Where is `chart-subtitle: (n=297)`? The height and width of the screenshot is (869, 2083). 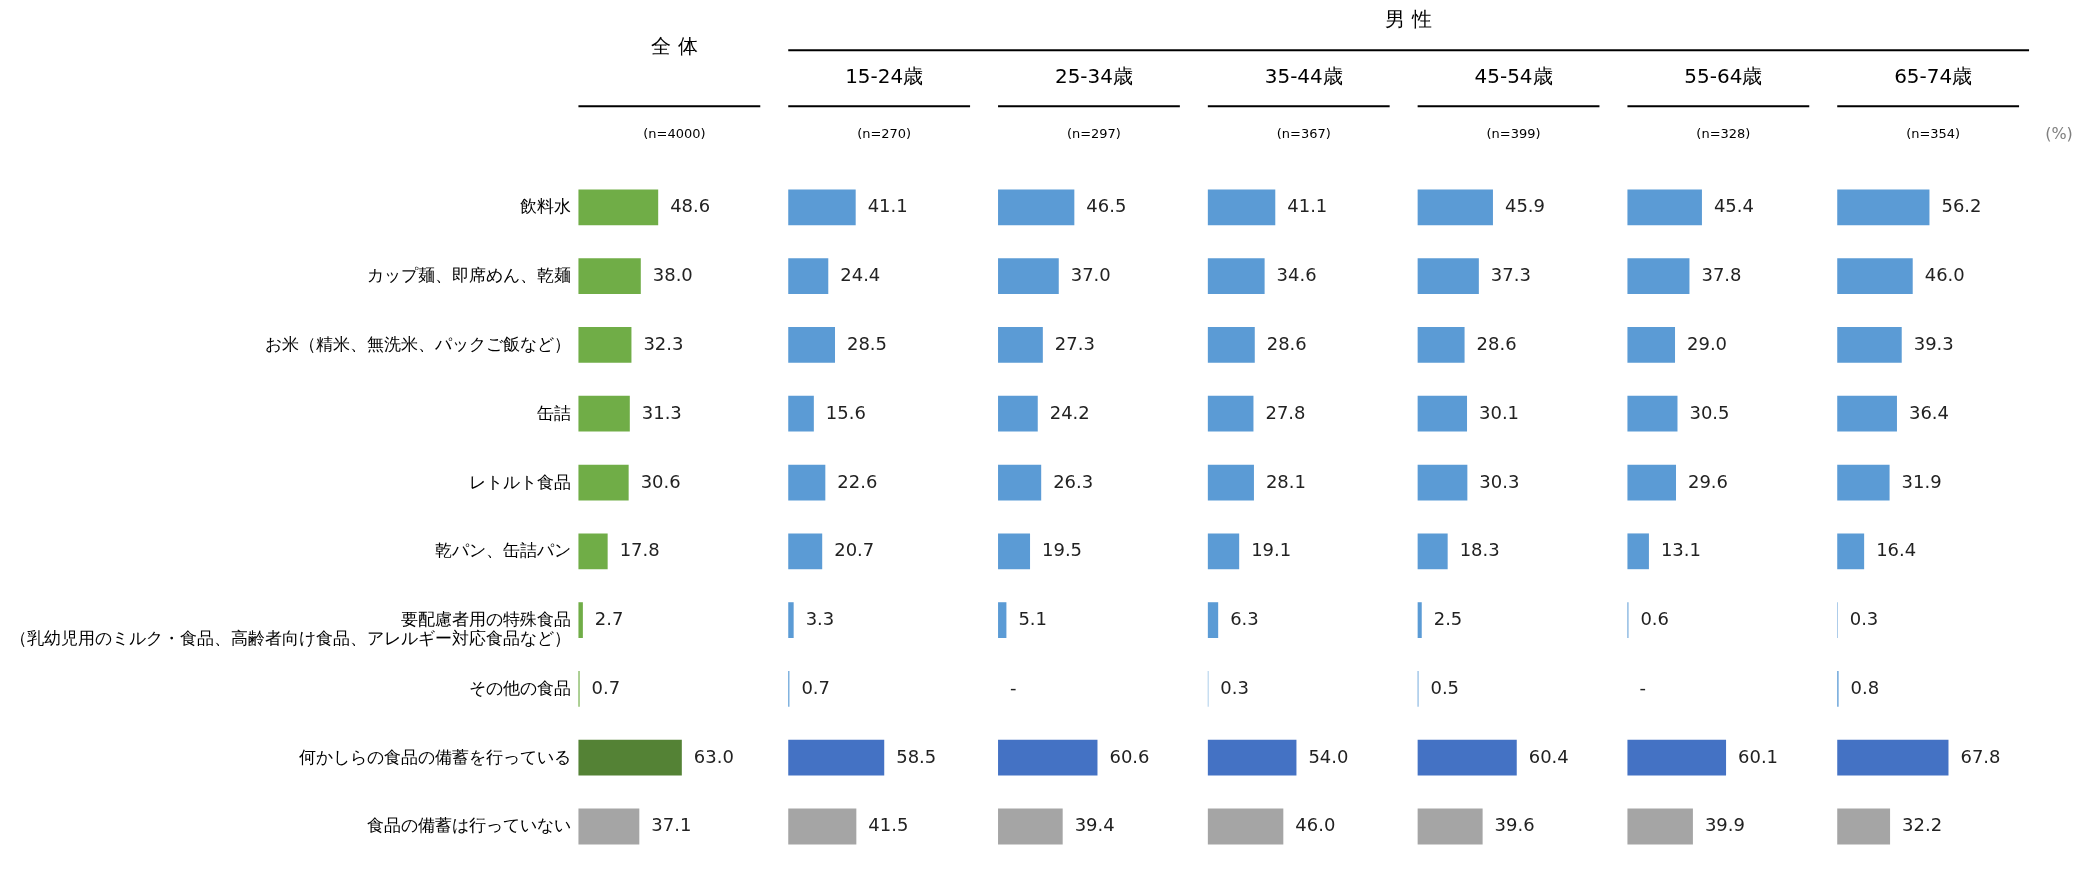
chart-subtitle: (n=297) is located at coordinates (1093, 134).